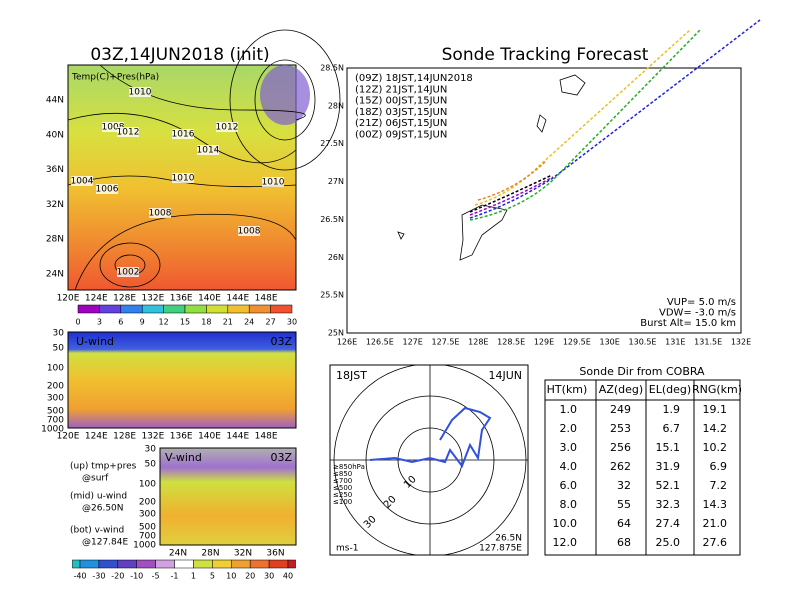 The image size is (792, 612). I want to click on hodo-legend: ≤850, so click(342, 474).